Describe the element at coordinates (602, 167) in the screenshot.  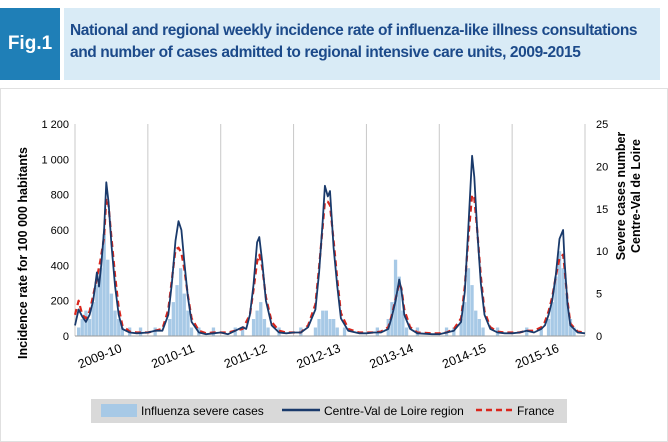
I see `y-right-tick-label: 20` at that location.